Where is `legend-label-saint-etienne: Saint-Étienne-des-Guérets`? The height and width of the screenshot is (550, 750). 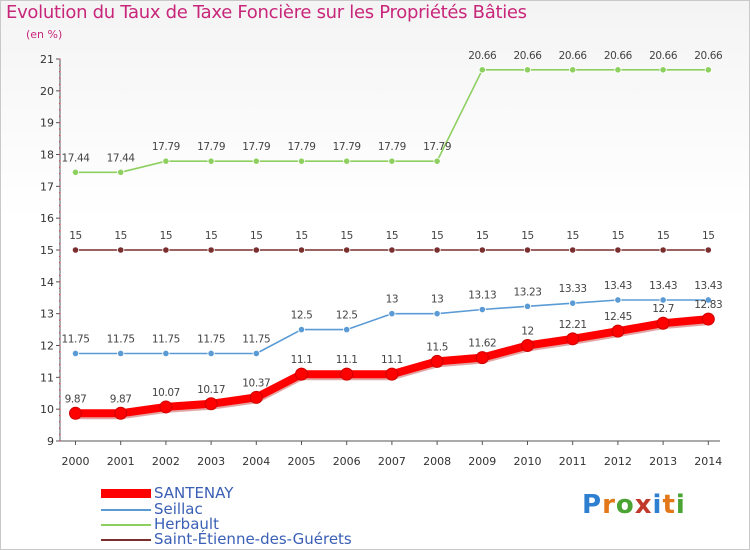
legend-label-saint-etienne: Saint-Étienne-des-Guérets is located at coordinates (253, 539).